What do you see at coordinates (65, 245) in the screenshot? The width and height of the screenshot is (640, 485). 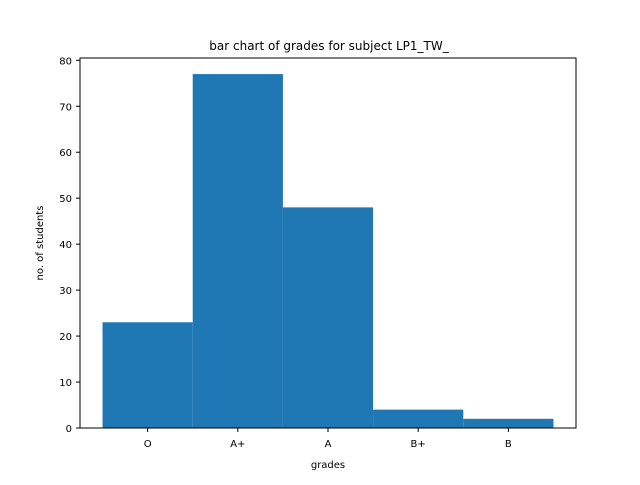 I see `y-tick-label: 40` at bounding box center [65, 245].